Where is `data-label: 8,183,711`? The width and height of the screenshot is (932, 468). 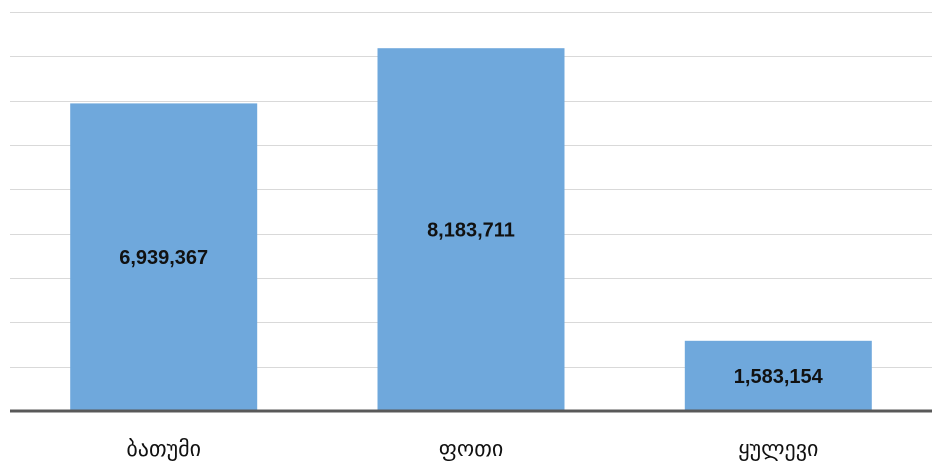 data-label: 8,183,711 is located at coordinates (471, 231).